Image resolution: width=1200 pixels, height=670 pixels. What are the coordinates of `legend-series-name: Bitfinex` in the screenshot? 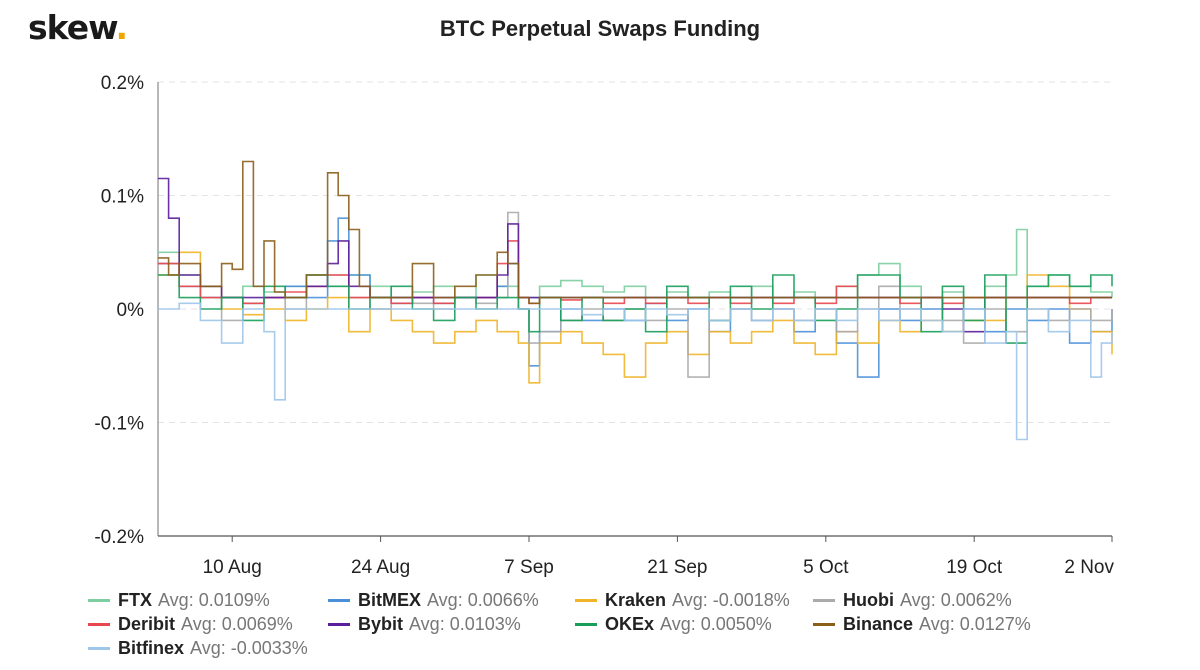 It's located at (151, 648).